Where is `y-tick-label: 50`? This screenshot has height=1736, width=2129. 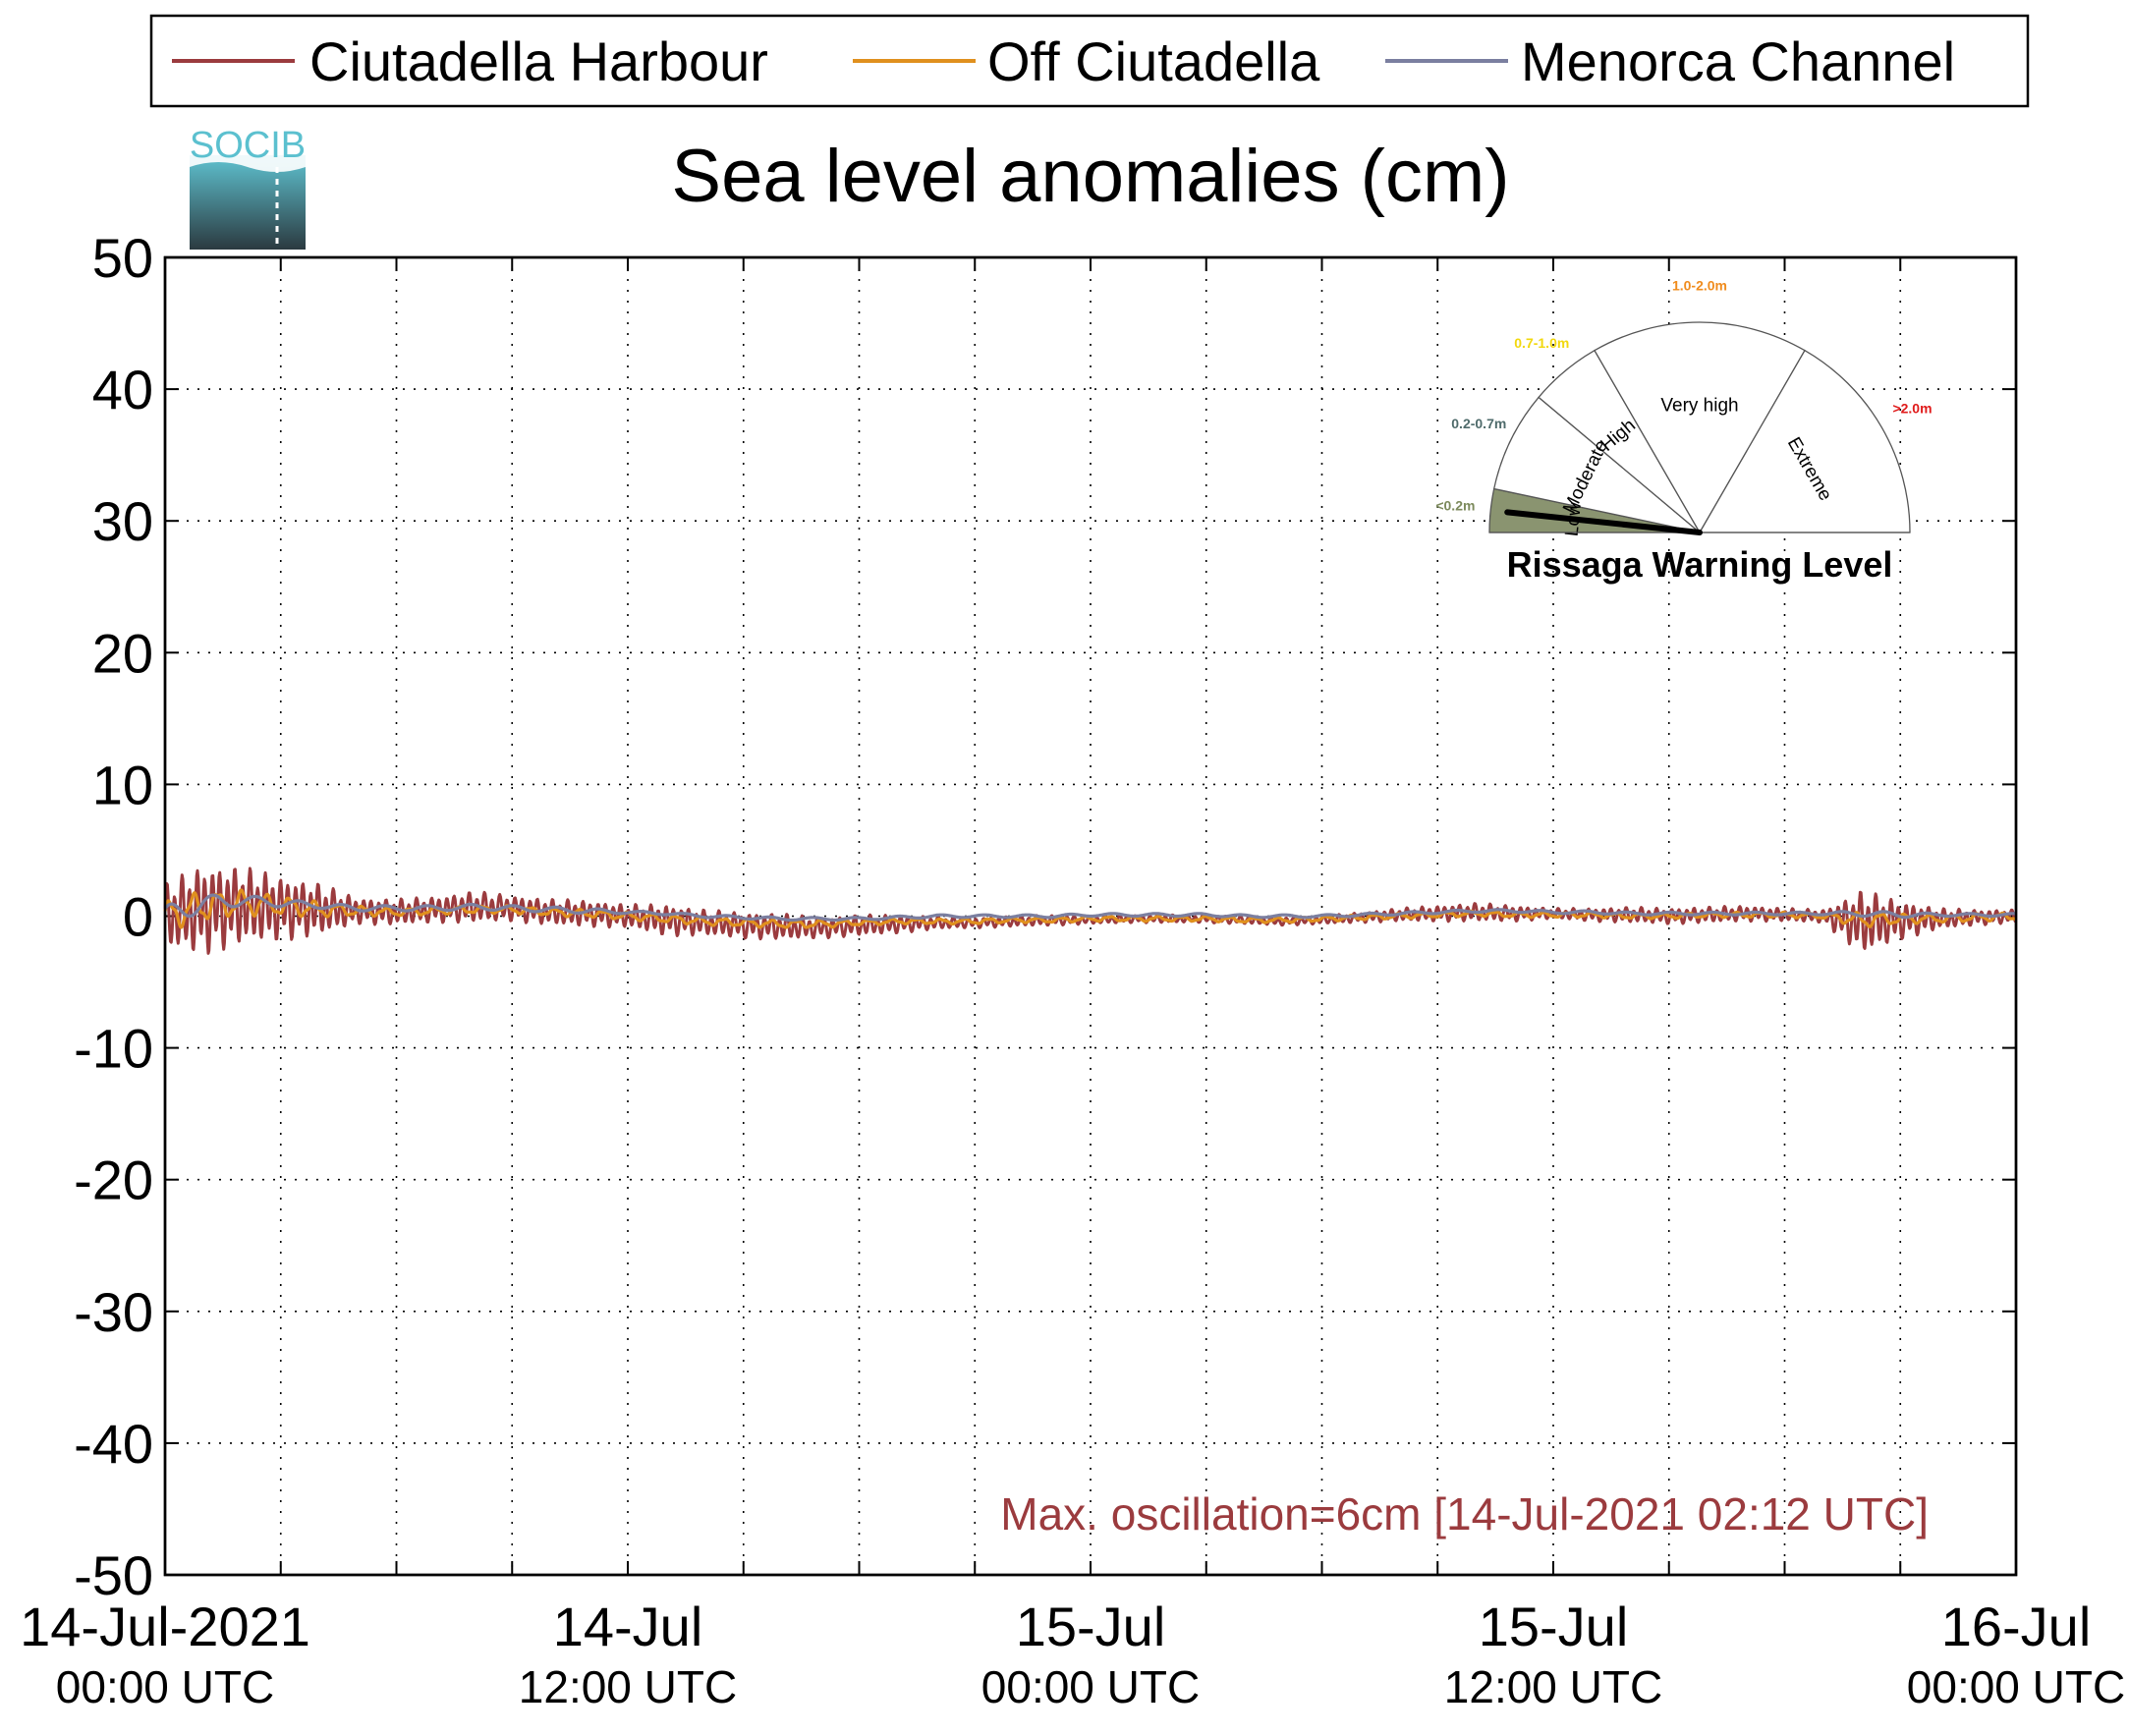 y-tick-label: 50 is located at coordinates (122, 258).